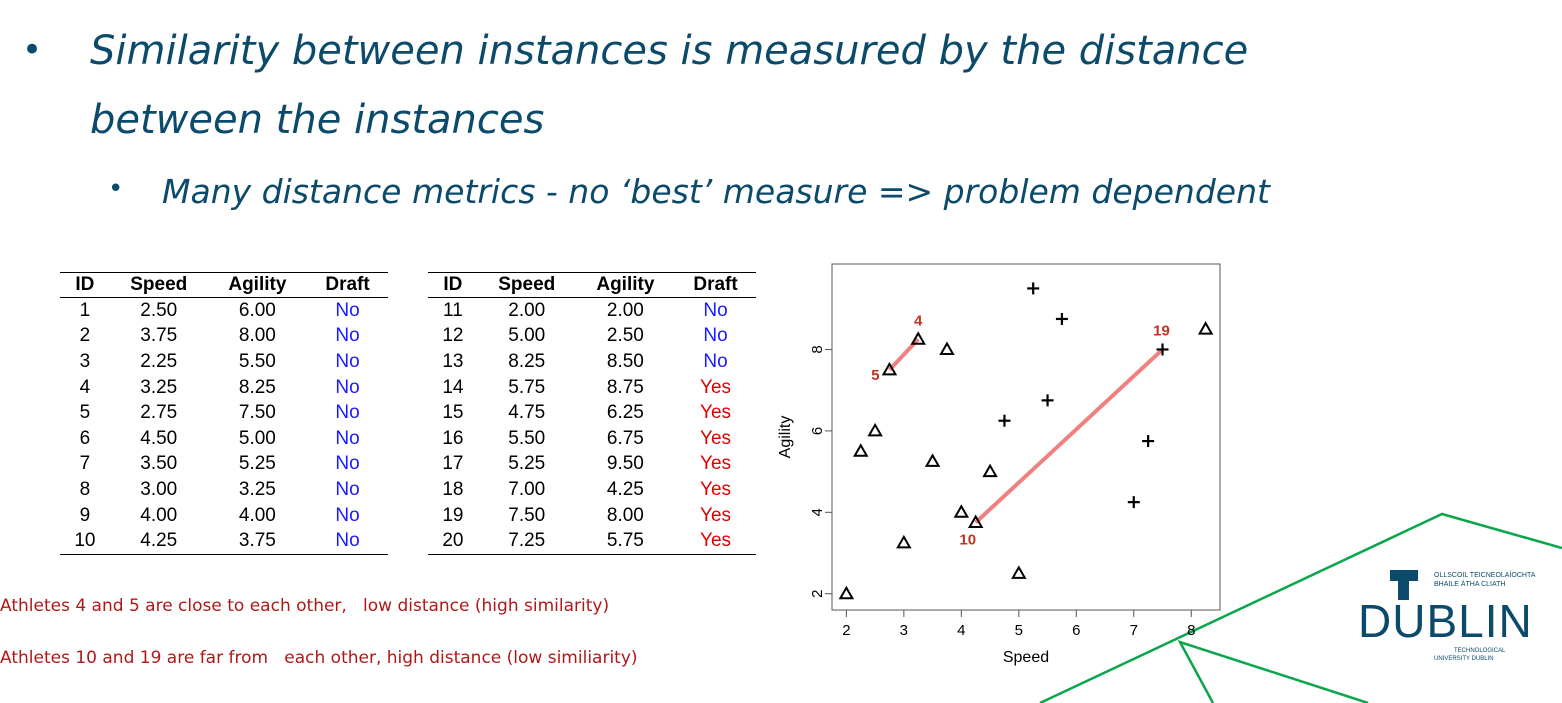 The image size is (1562, 703). What do you see at coordinates (453, 413) in the screenshot?
I see `table-cell-id: 15` at bounding box center [453, 413].